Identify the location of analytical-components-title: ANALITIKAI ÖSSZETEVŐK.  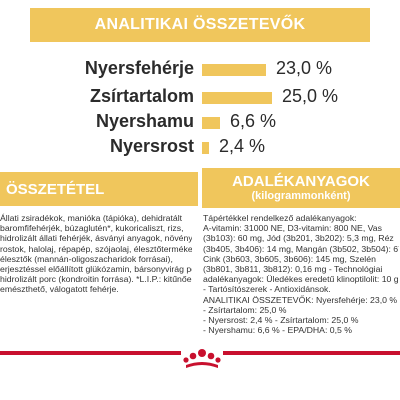
(200, 25).